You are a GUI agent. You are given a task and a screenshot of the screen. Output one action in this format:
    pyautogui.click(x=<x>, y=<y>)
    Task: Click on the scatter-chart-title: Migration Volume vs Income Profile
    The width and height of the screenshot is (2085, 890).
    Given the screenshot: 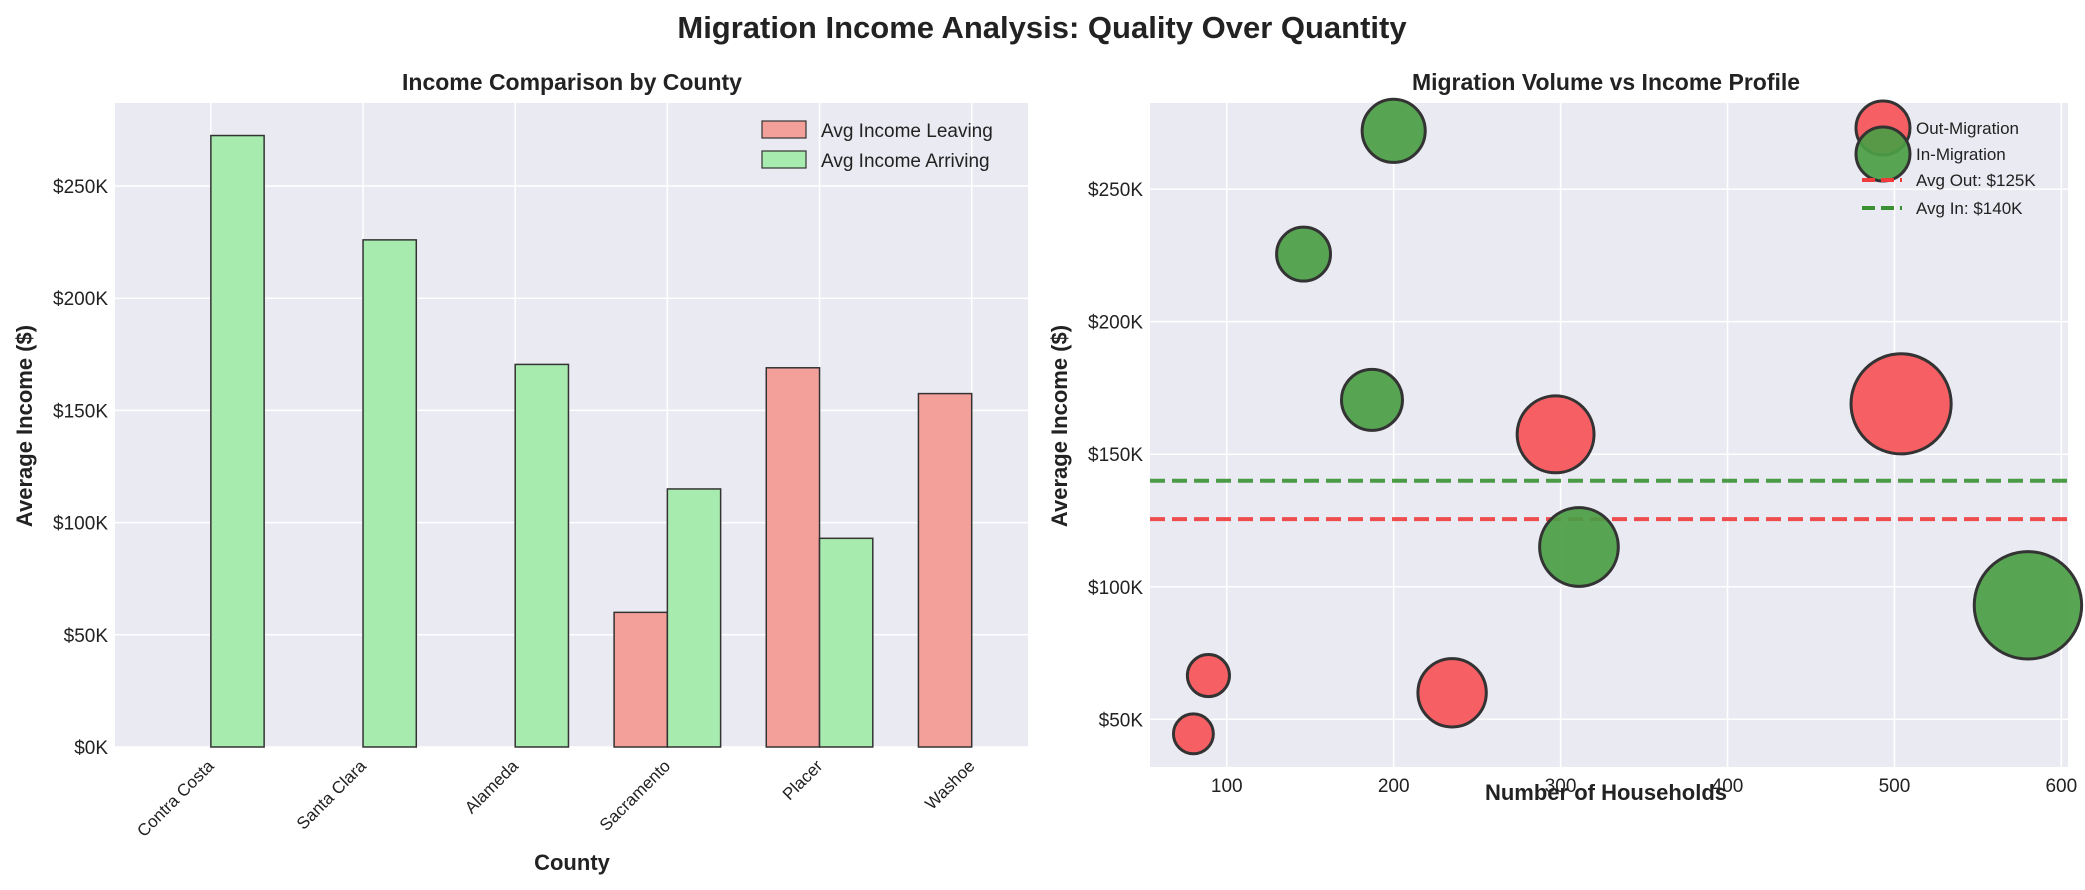 What is the action you would take?
    pyautogui.click(x=1606, y=82)
    